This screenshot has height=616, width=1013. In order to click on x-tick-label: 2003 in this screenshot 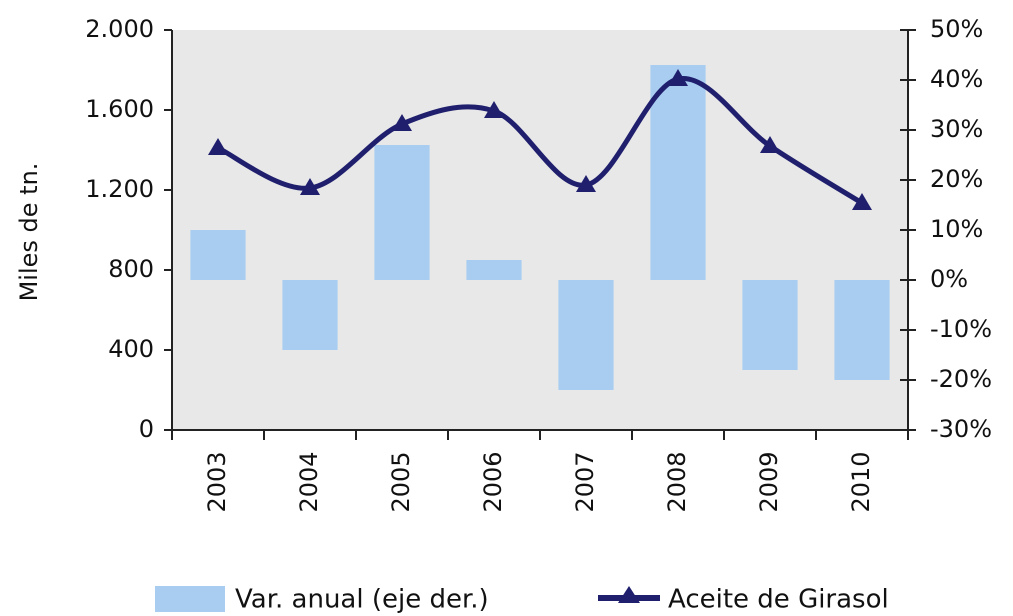, I will do `click(217, 481)`.